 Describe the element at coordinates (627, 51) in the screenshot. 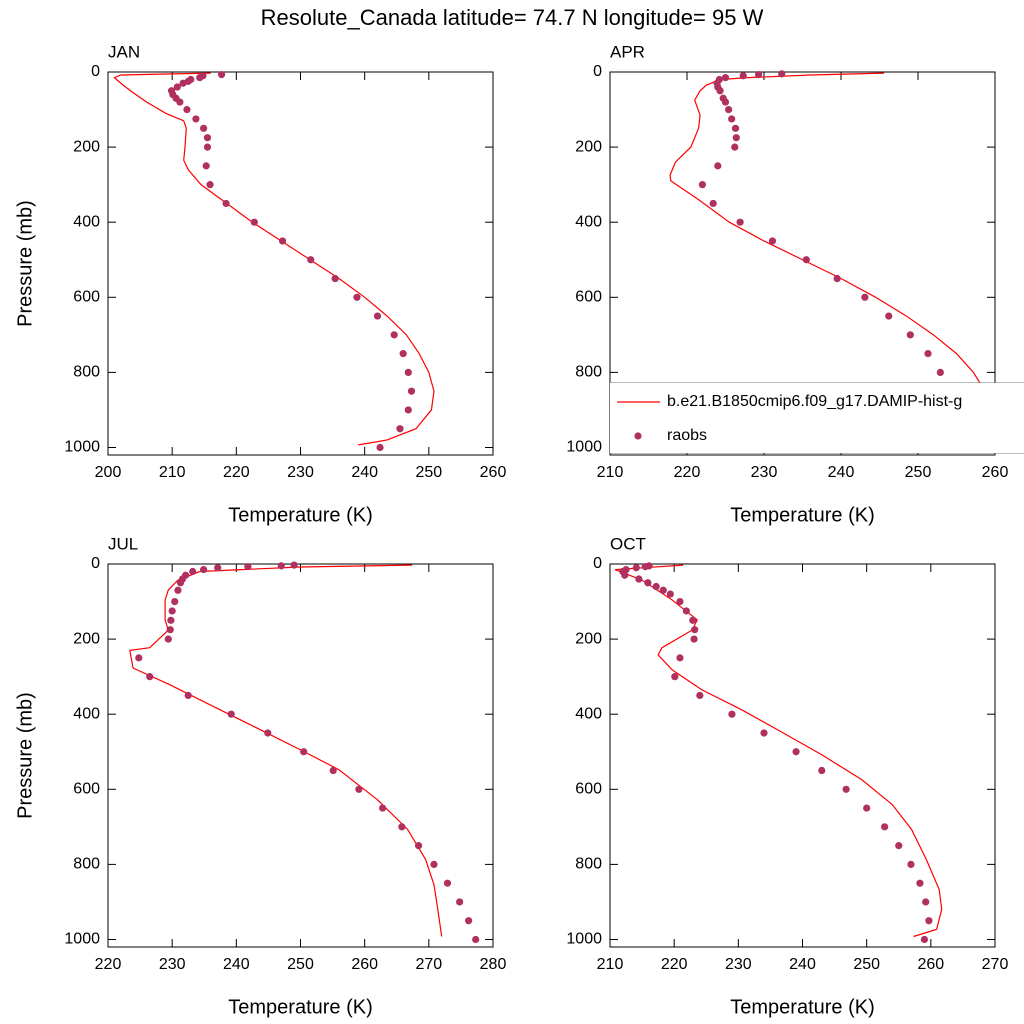

I see `panel-title: APR` at that location.